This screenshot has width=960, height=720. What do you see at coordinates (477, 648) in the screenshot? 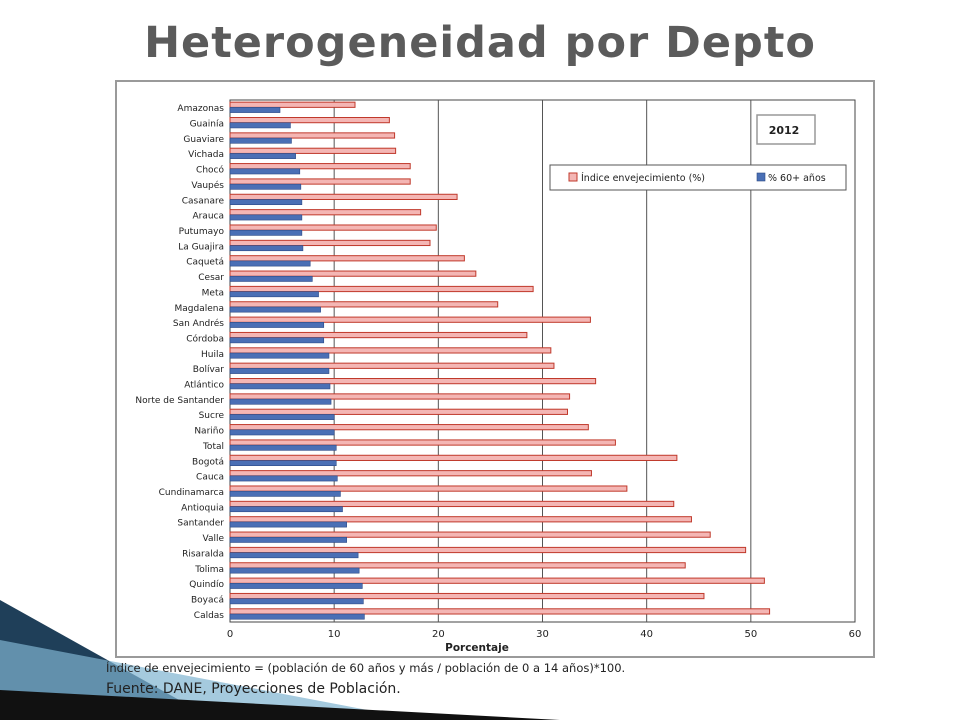
I see `x-axis-label: Porcentaje` at bounding box center [477, 648].